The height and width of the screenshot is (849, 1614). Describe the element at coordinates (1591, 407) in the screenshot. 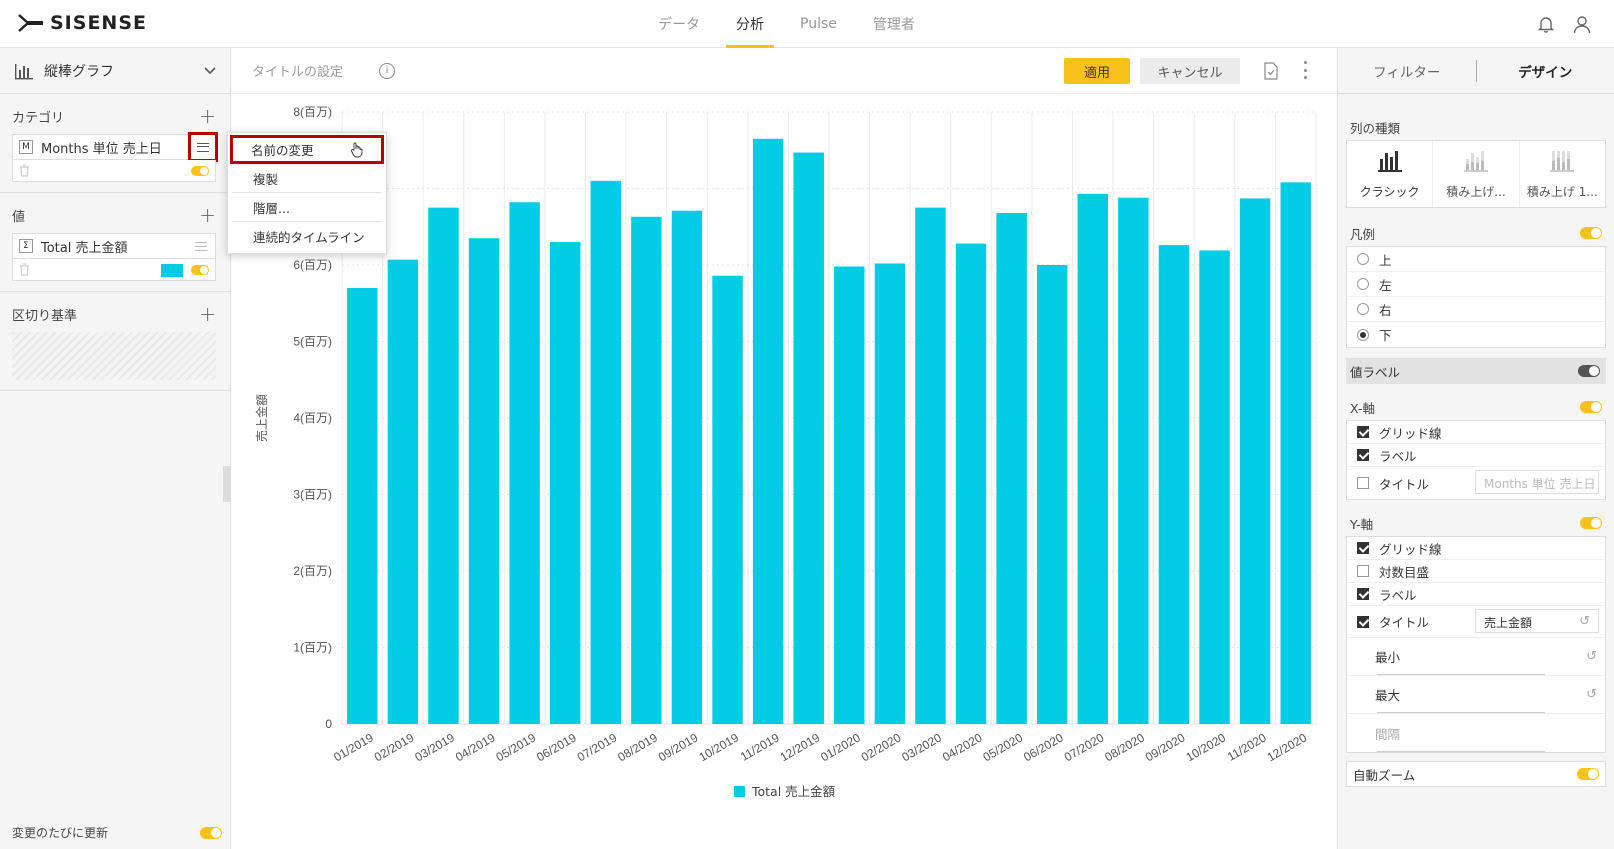

I see `x-axis-toggle` at that location.